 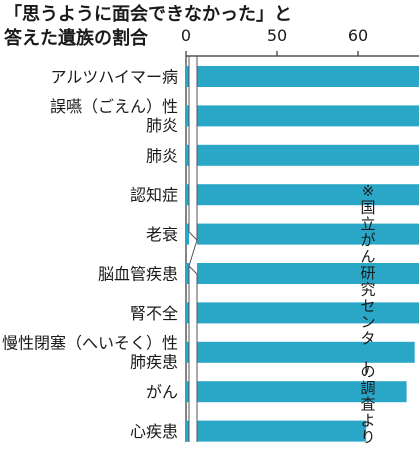 What do you see at coordinates (138, 274) in the screenshot?
I see `category-label: 脳血管疾患` at bounding box center [138, 274].